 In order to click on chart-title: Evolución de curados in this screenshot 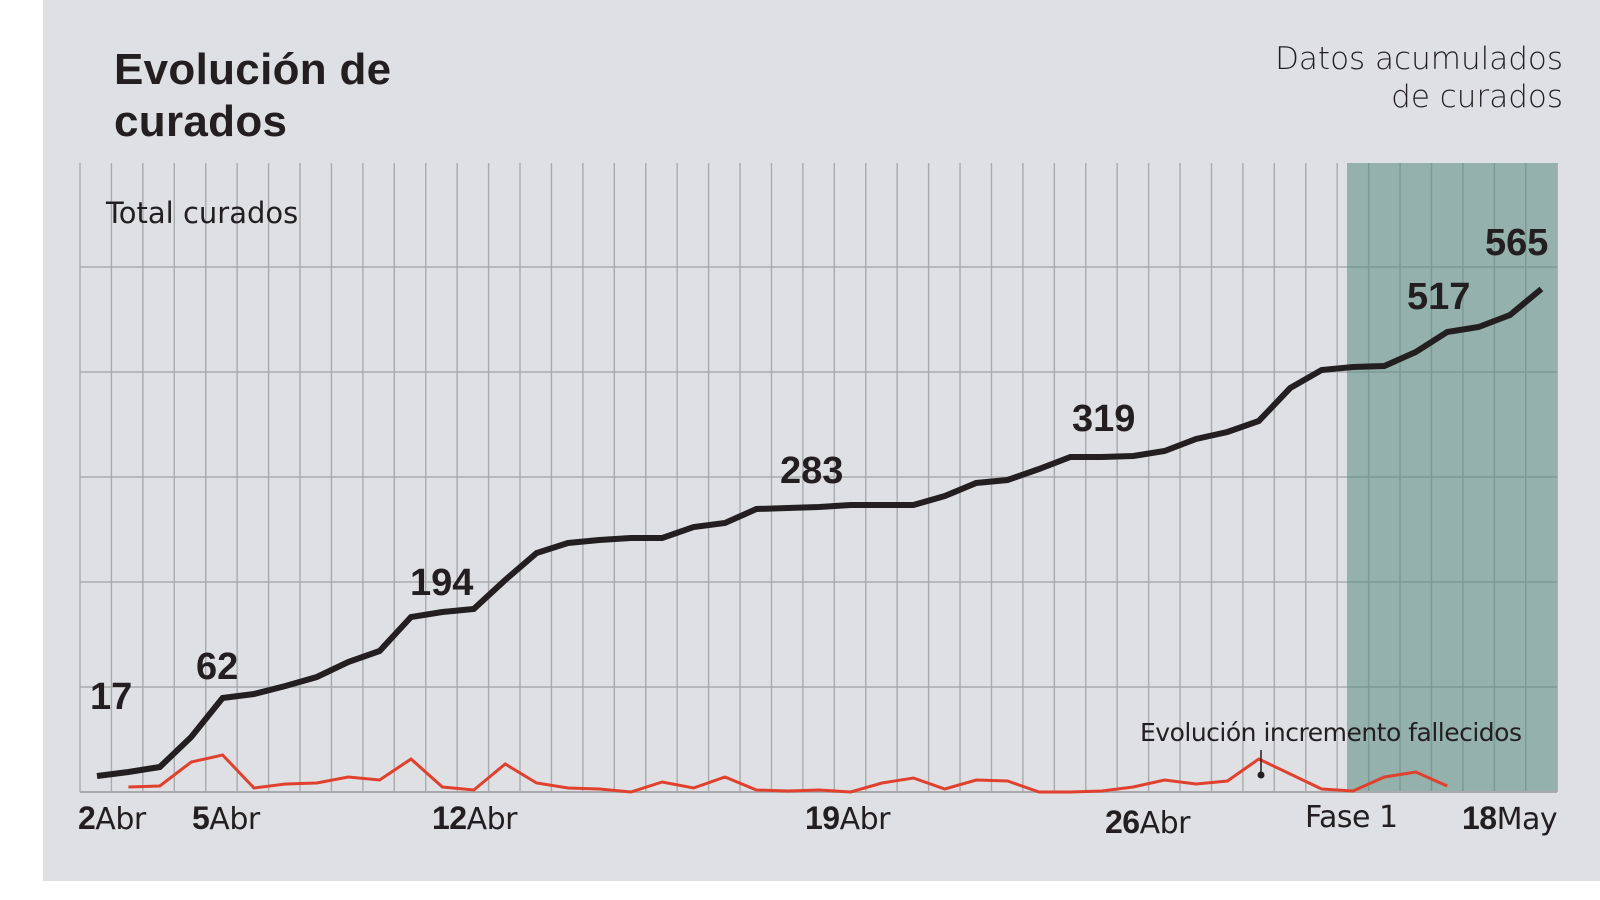, I will do `click(252, 96)`.